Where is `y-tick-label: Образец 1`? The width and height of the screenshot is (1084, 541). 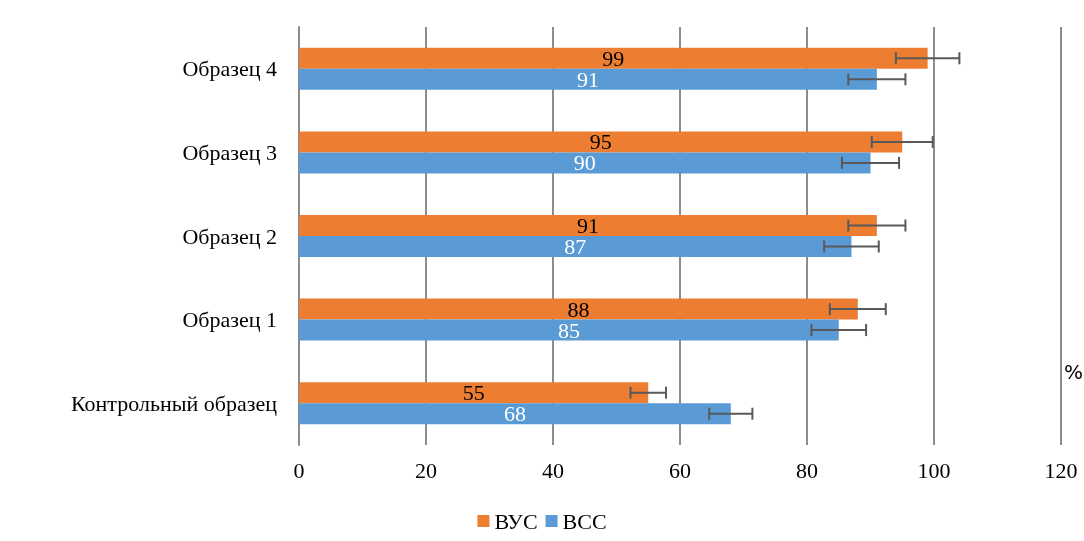 y-tick-label: Образец 1 is located at coordinates (229, 320).